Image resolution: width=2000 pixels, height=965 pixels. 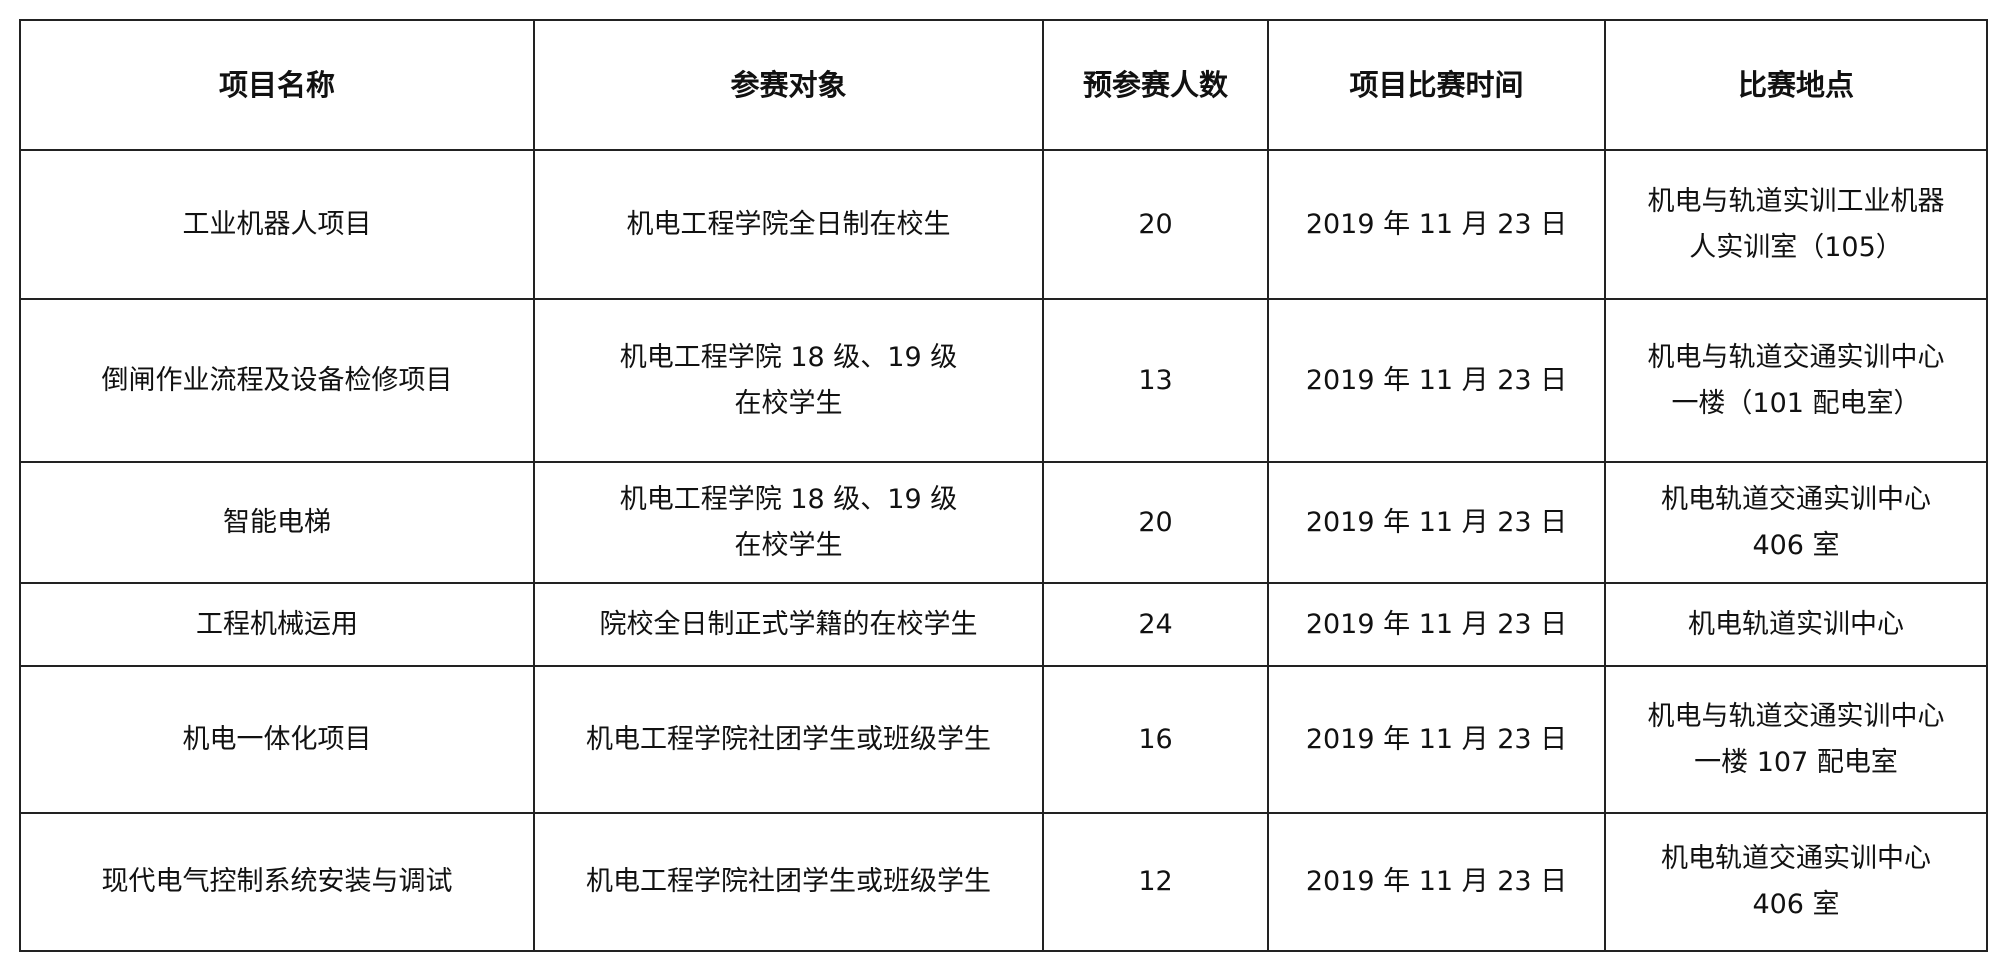 I want to click on project-name-cell: 工程机械运用, so click(x=277, y=624).